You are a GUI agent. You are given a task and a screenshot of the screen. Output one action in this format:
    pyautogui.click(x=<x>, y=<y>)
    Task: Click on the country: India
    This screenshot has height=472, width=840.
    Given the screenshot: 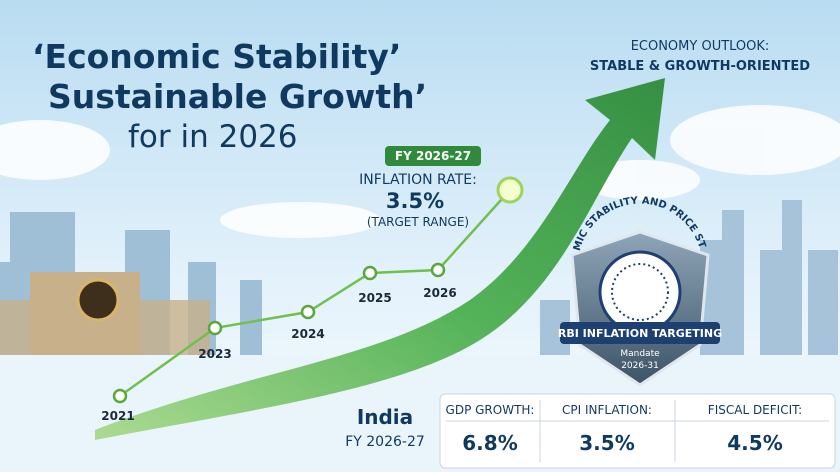 What is the action you would take?
    pyautogui.click(x=385, y=417)
    